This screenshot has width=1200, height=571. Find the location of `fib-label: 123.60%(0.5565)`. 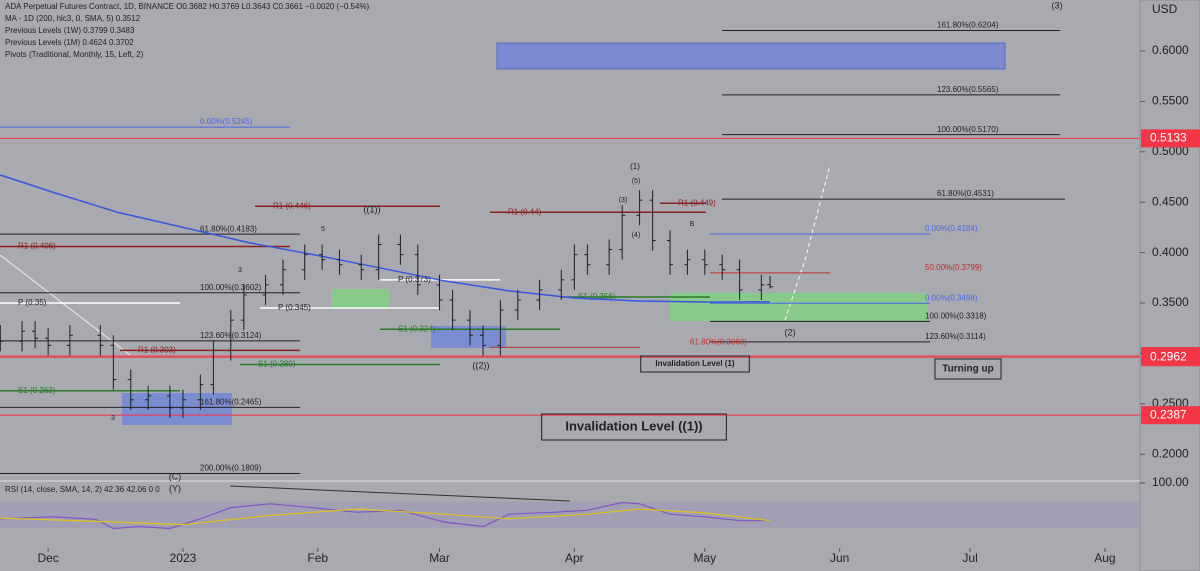

fib-label: 123.60%(0.5565) is located at coordinates (968, 89).